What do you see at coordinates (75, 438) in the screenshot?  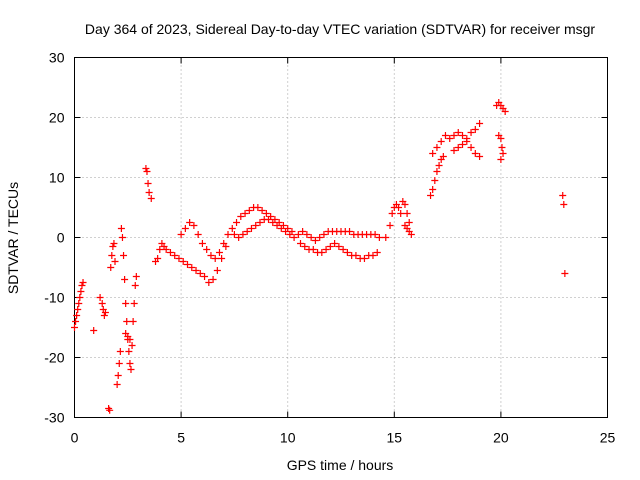 I see `x-tick-label: 0` at bounding box center [75, 438].